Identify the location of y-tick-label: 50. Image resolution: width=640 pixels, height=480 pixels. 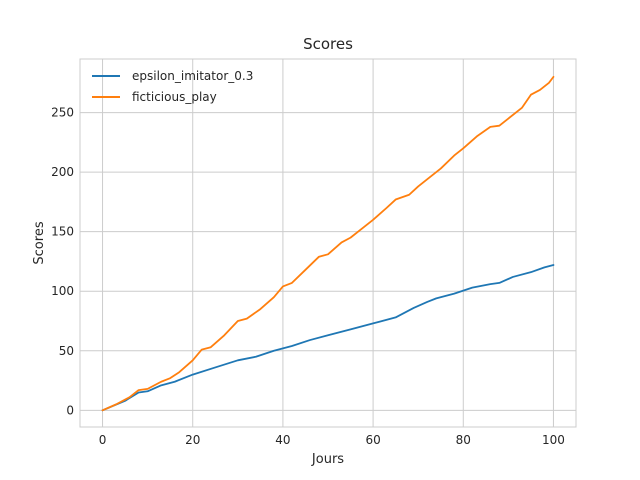
(66, 351).